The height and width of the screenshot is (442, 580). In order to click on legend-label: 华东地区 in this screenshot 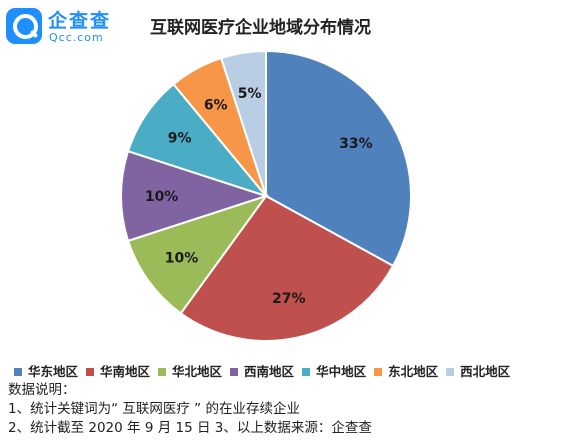, I will do `click(53, 371)`.